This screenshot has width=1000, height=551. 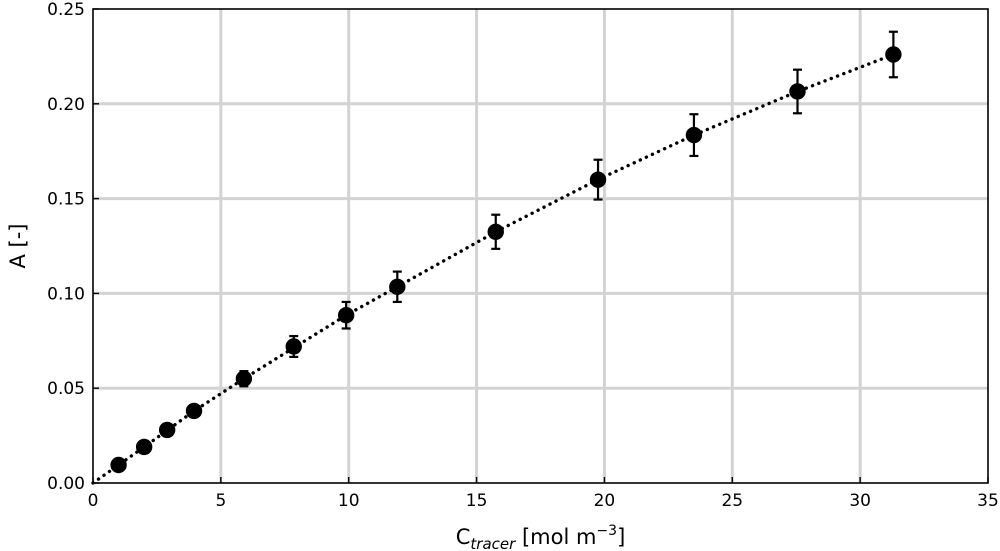 What do you see at coordinates (349, 501) in the screenshot?
I see `x-tick-label: 10` at bounding box center [349, 501].